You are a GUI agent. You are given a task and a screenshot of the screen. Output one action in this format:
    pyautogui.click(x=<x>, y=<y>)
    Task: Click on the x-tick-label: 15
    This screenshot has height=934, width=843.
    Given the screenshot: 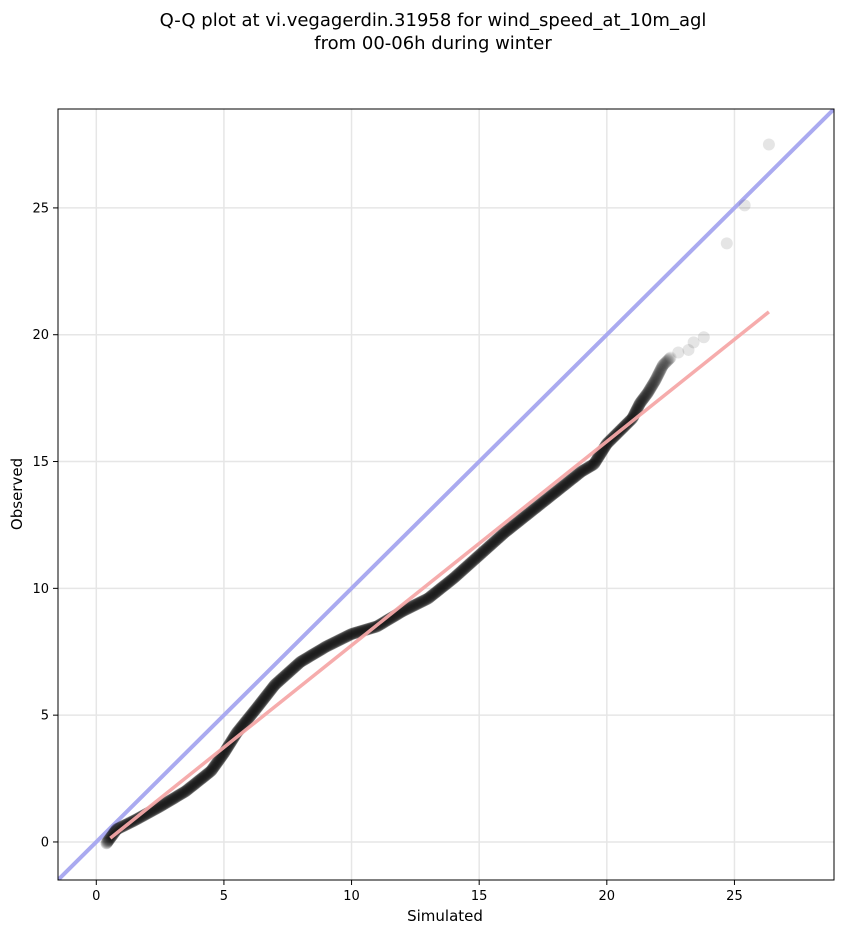 What is the action you would take?
    pyautogui.click(x=479, y=896)
    